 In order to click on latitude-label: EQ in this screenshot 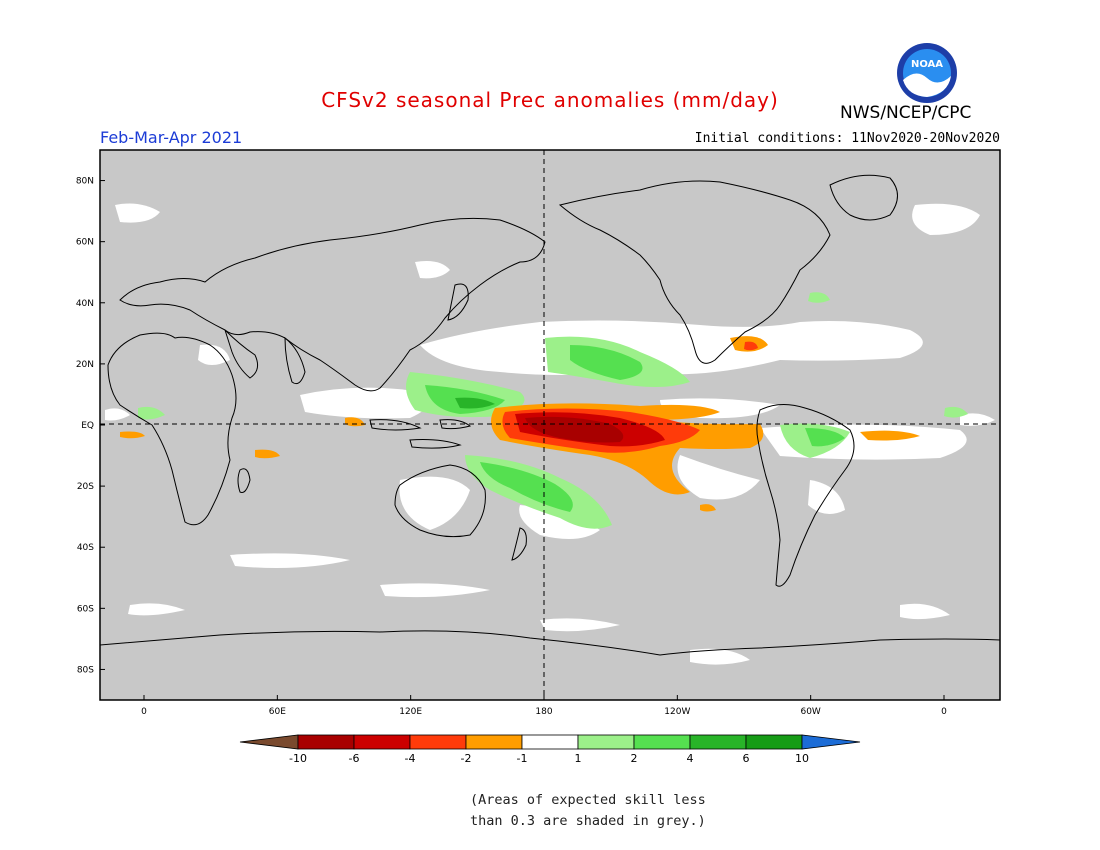, I will do `click(87, 426)`.